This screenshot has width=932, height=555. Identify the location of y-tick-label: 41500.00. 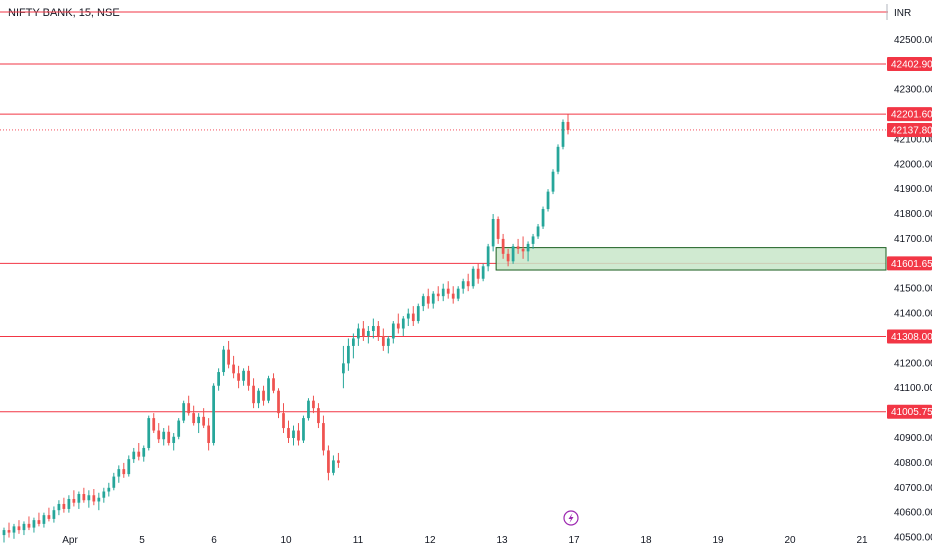
(913, 289).